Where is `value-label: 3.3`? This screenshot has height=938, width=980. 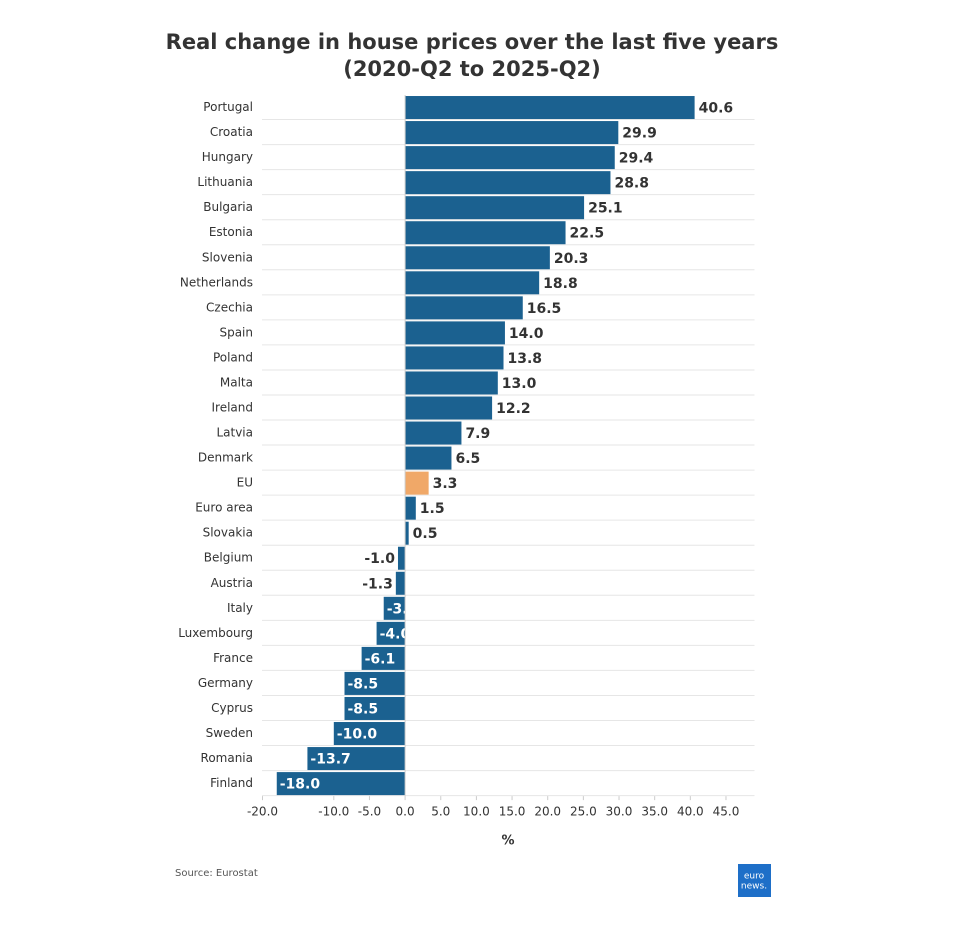 value-label: 3.3 is located at coordinates (445, 484).